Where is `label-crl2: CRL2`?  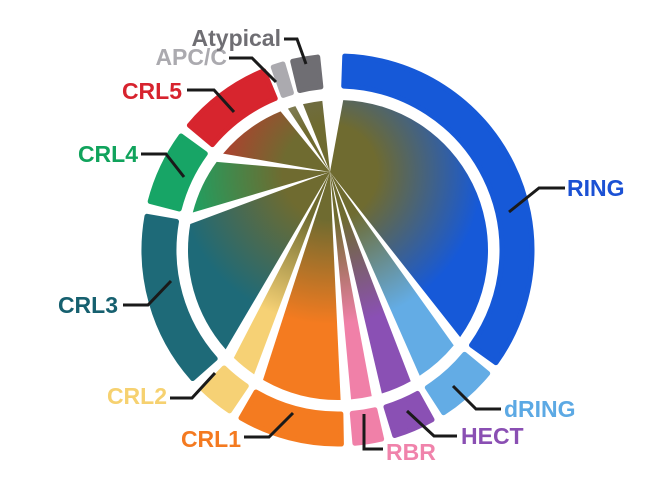
label-crl2: CRL2 is located at coordinates (137, 396).